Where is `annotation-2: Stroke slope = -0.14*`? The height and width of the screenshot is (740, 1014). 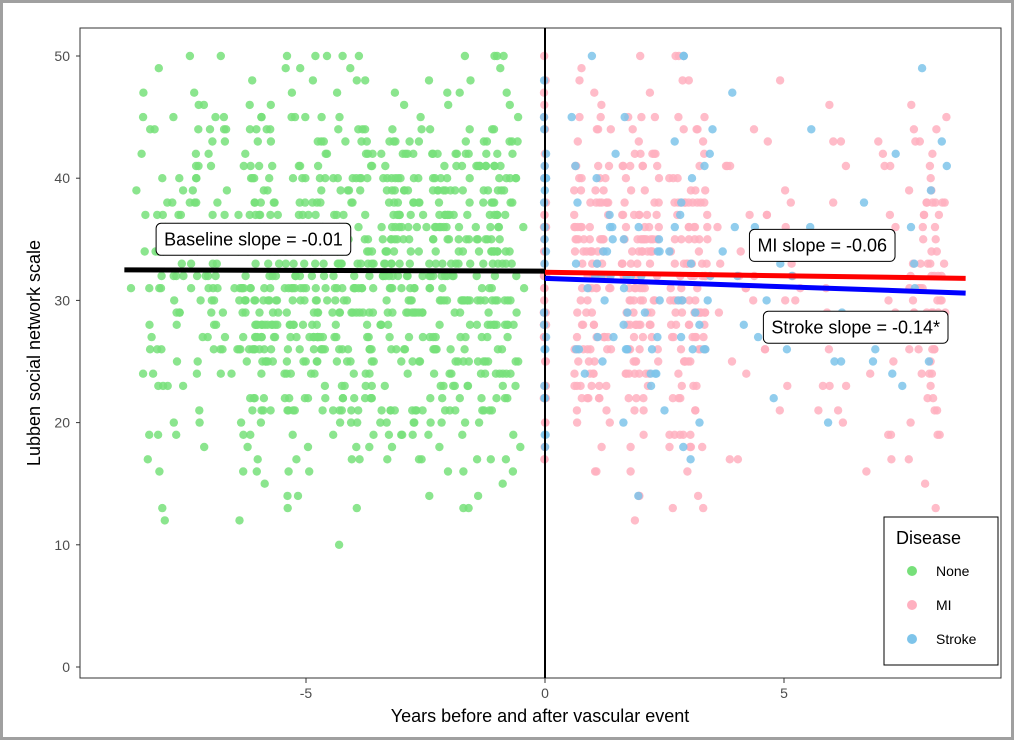 annotation-2: Stroke slope = -0.14* is located at coordinates (855, 327).